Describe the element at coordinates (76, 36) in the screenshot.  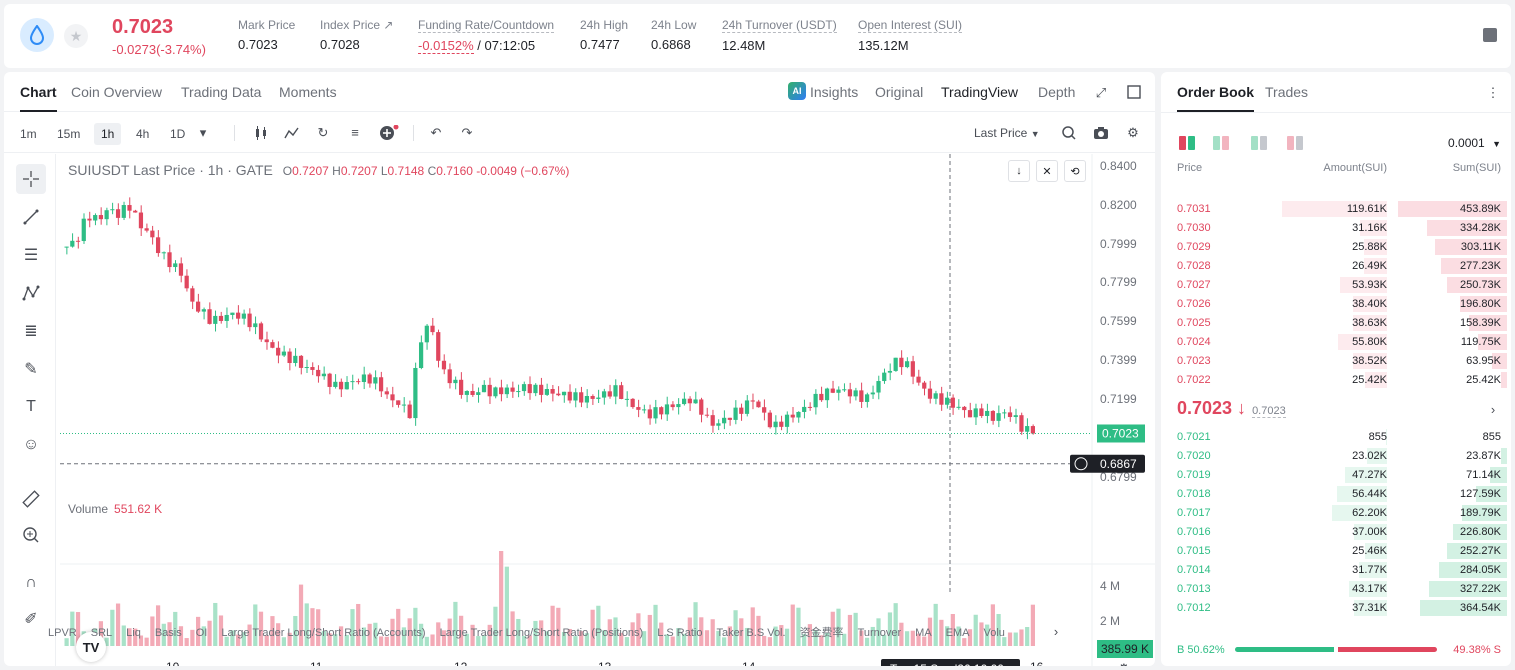
I see `favorite-star-icon: ★` at that location.